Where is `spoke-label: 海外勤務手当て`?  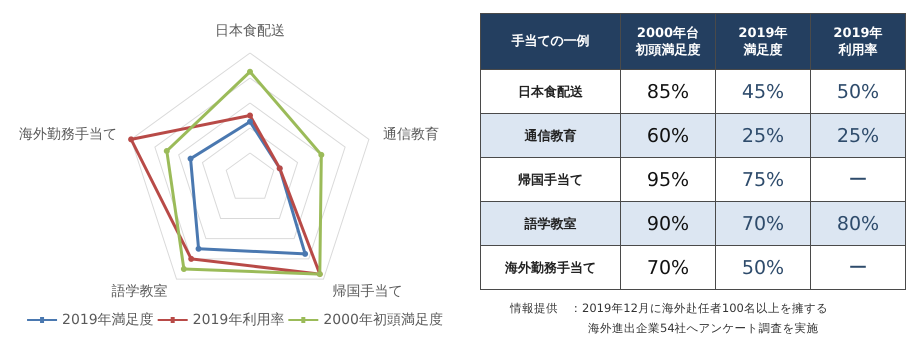
spoke-label: 海外勤務手当て is located at coordinates (67, 134).